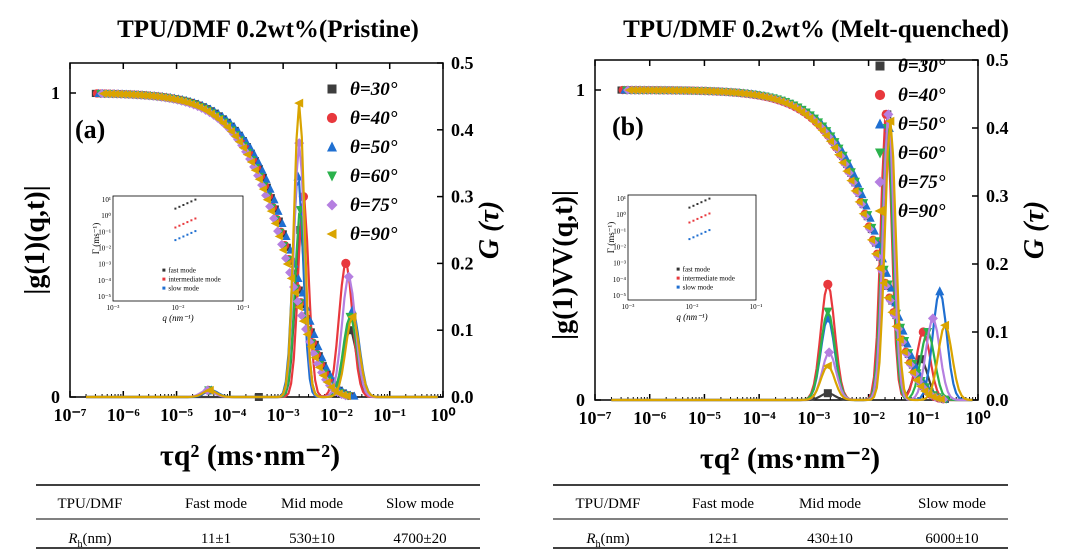  Describe the element at coordinates (997, 332) in the screenshot. I see `y-tick-label-right: 0.1` at that location.